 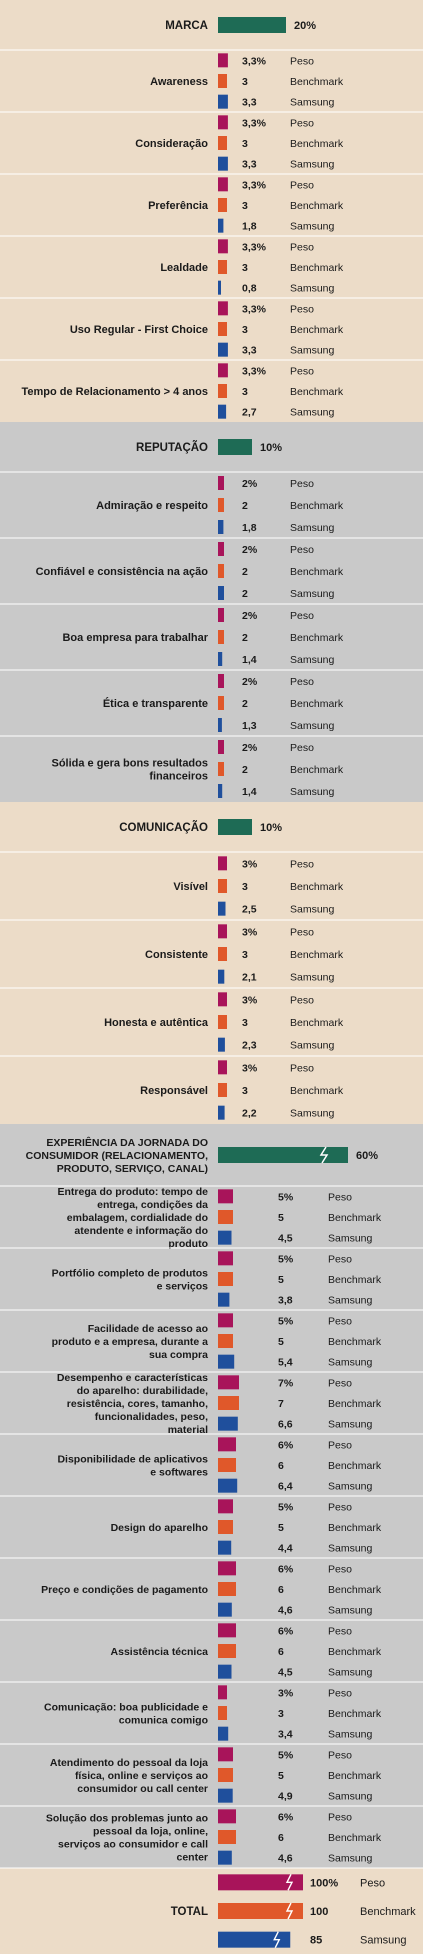 I want to click on category-weight-bar, so click(x=283, y=1155).